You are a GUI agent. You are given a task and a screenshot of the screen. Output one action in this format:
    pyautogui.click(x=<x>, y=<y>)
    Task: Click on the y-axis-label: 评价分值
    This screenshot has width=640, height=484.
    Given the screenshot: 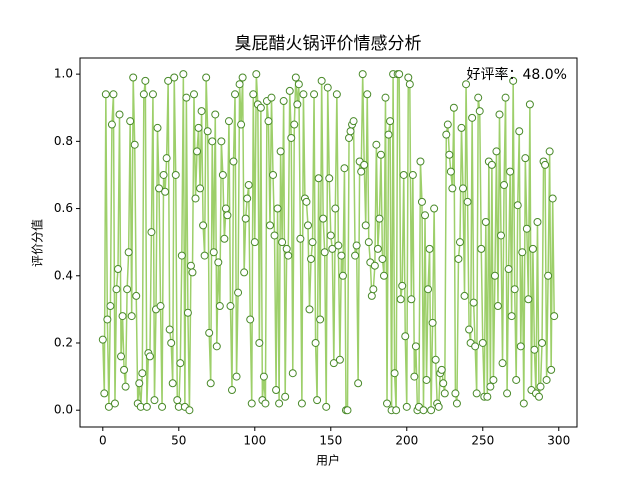 What is the action you would take?
    pyautogui.click(x=37, y=243)
    